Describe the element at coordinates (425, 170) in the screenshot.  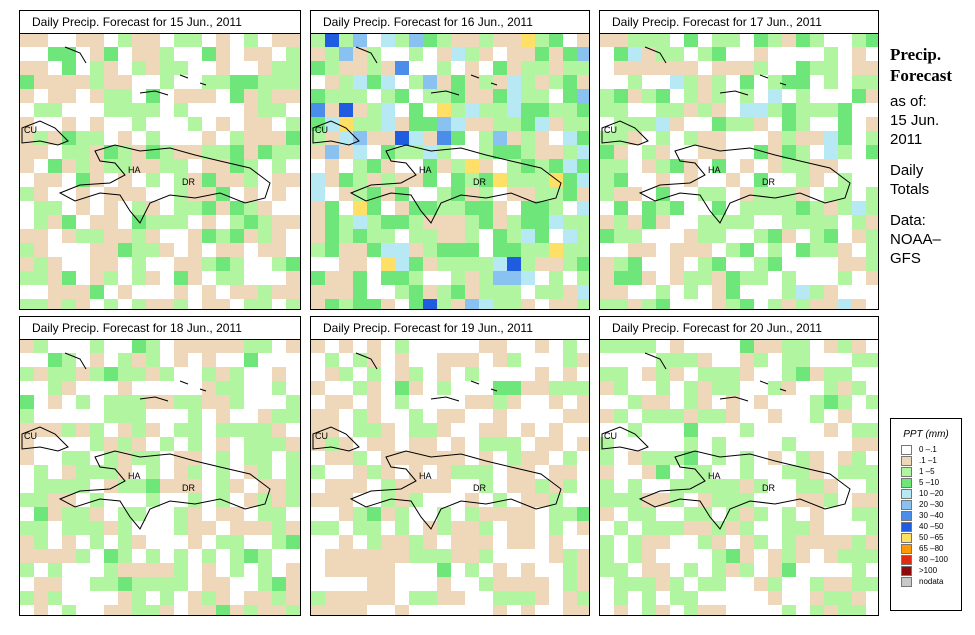
I see `country-label-ha: HA` at that location.